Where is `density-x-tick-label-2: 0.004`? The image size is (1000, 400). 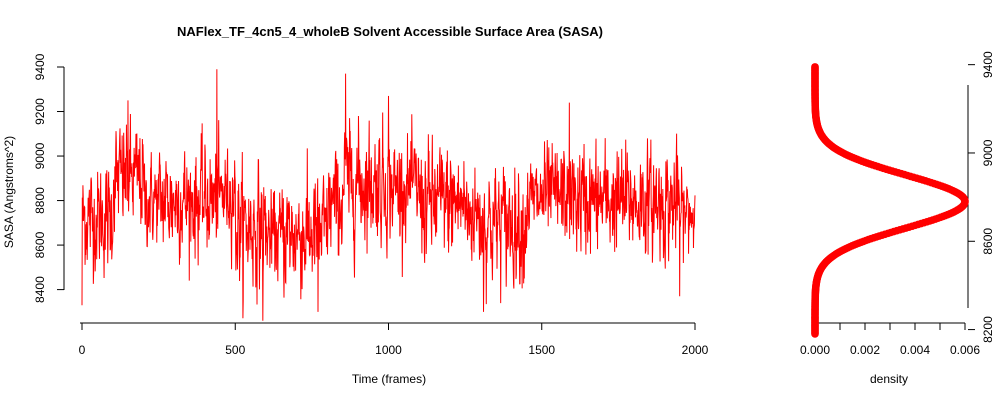
density-x-tick-label-2: 0.004 is located at coordinates (915, 350).